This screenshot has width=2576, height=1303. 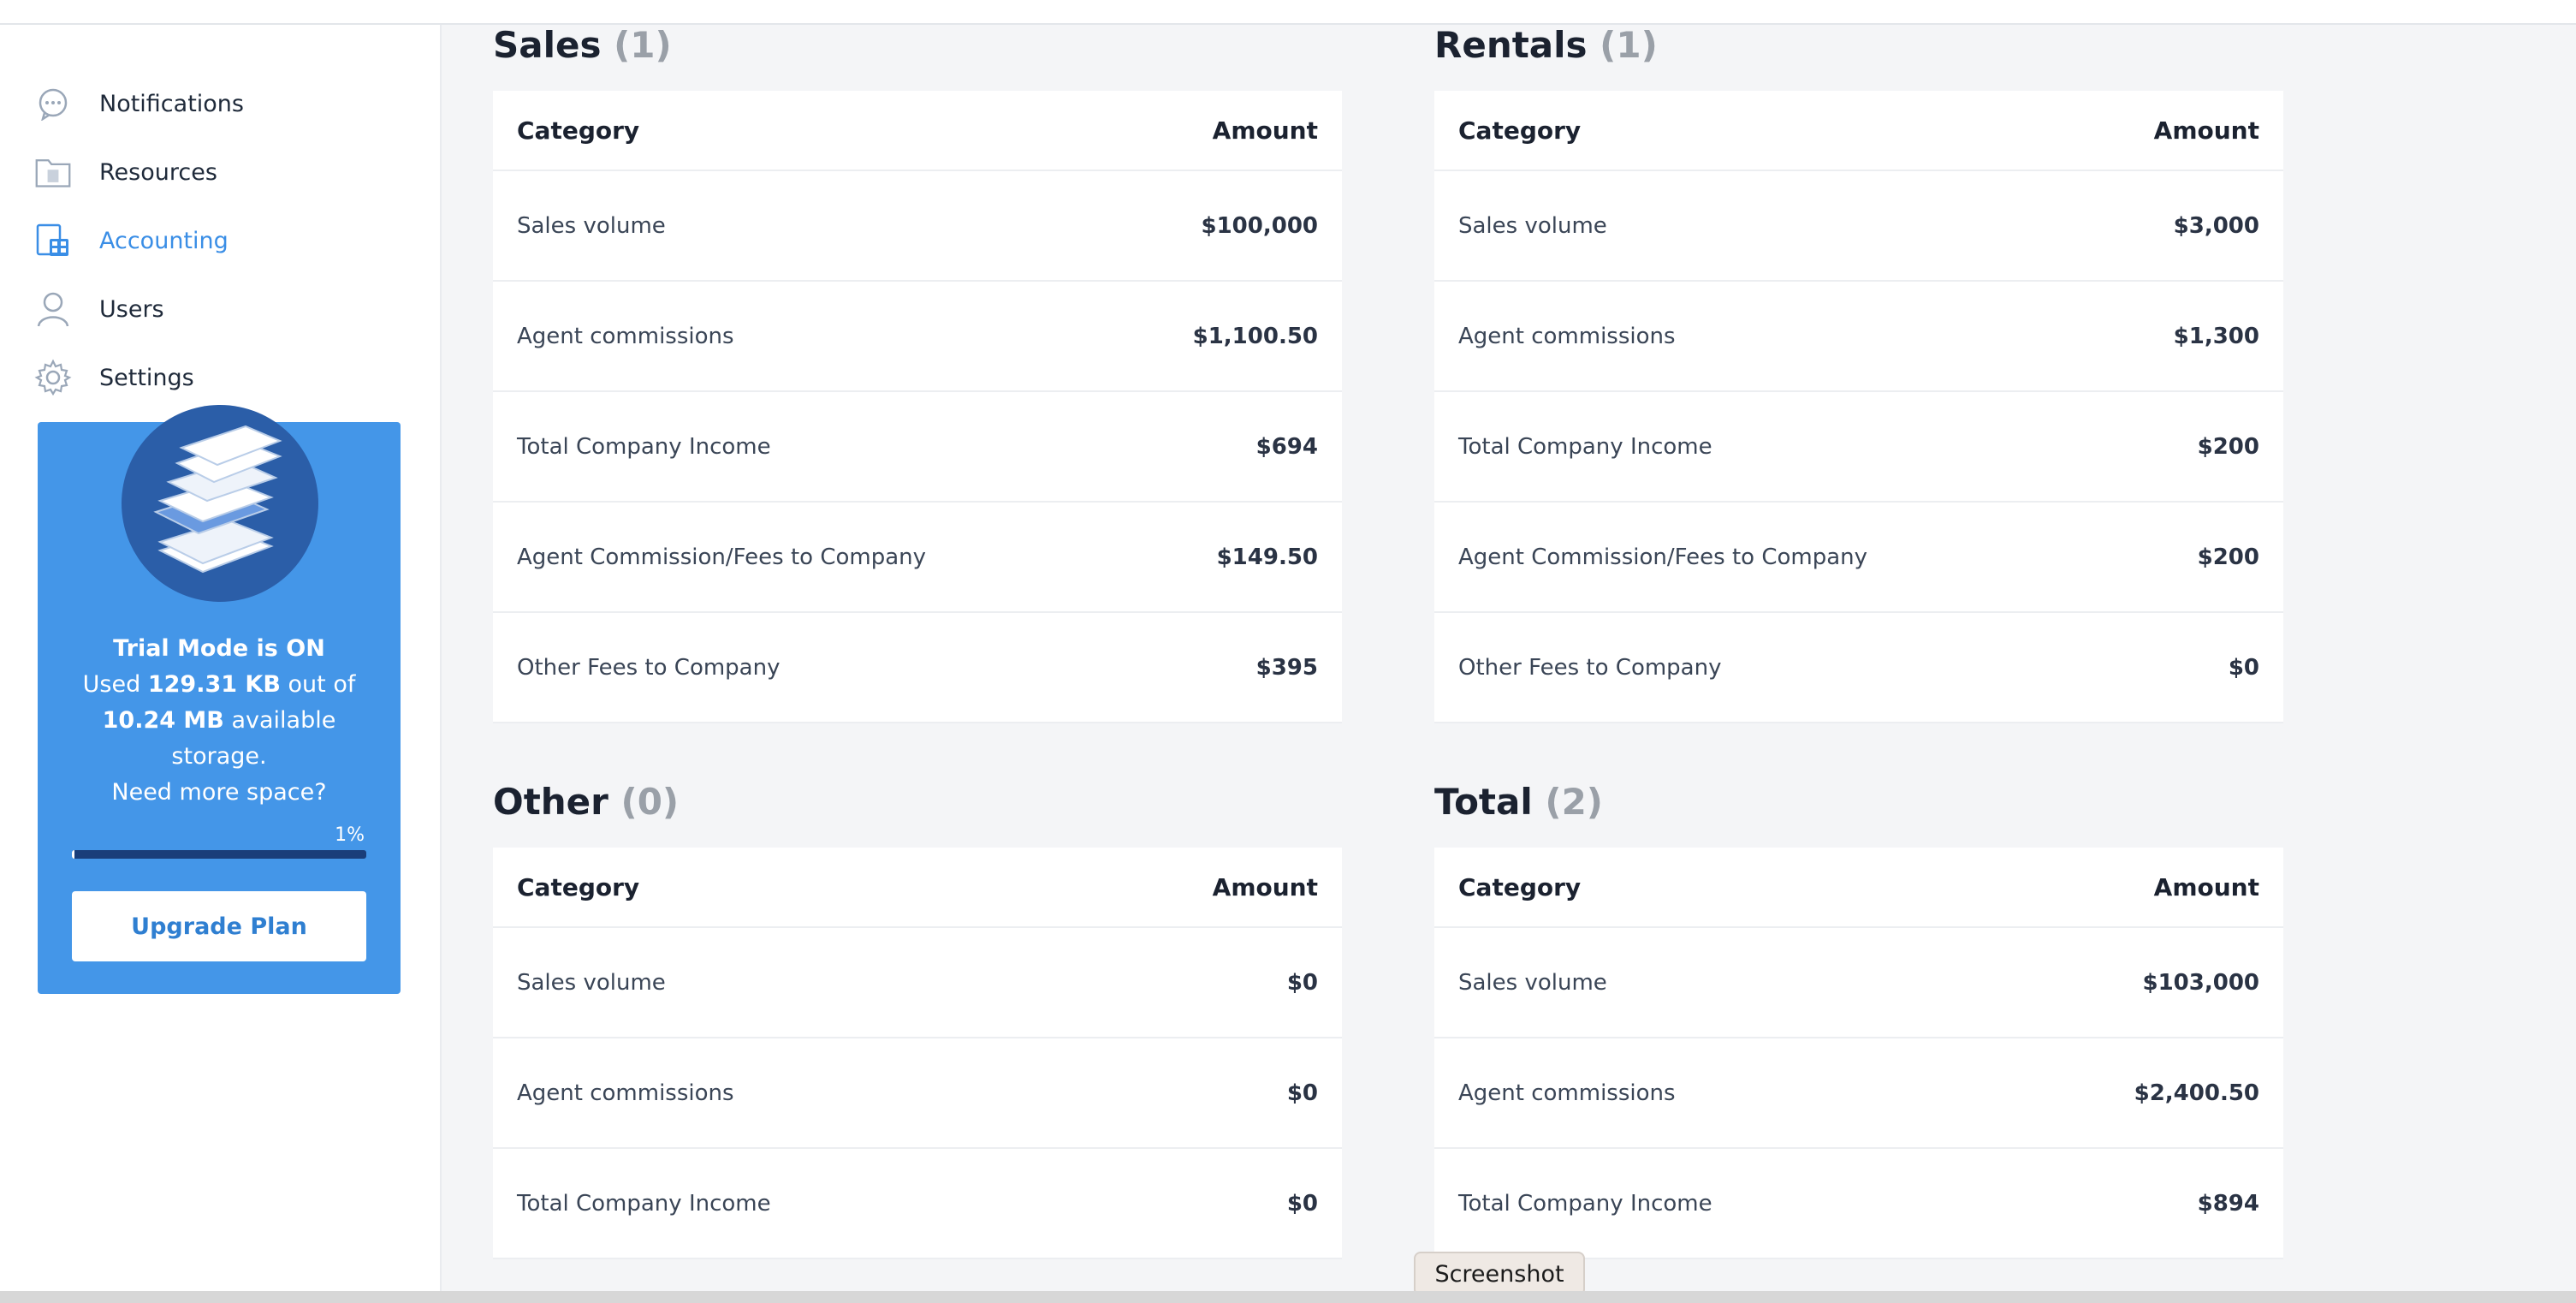 I want to click on section-count: (2), so click(x=1574, y=802).